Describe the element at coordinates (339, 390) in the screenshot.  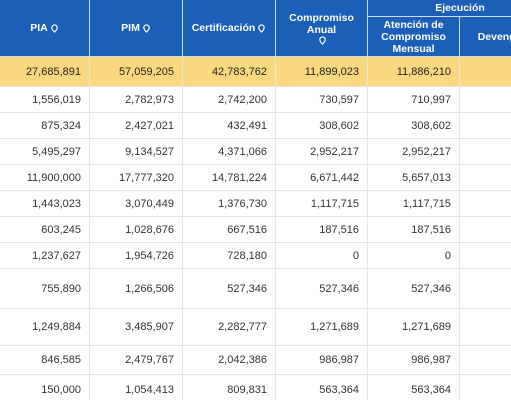
I see `cell-text: 563,364` at that location.